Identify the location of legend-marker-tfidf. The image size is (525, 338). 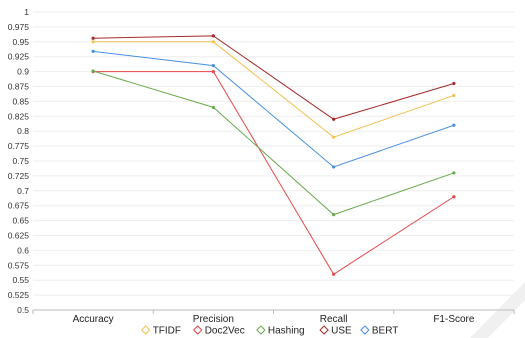
(145, 330).